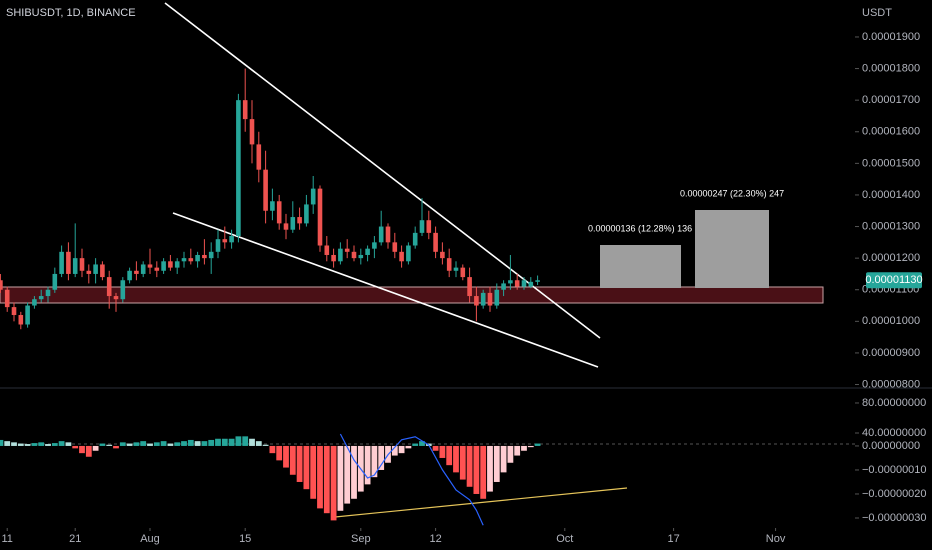 Image resolution: width=932 pixels, height=550 pixels. Describe the element at coordinates (891, 100) in the screenshot. I see `y-tick-label: 0.00001700` at that location.